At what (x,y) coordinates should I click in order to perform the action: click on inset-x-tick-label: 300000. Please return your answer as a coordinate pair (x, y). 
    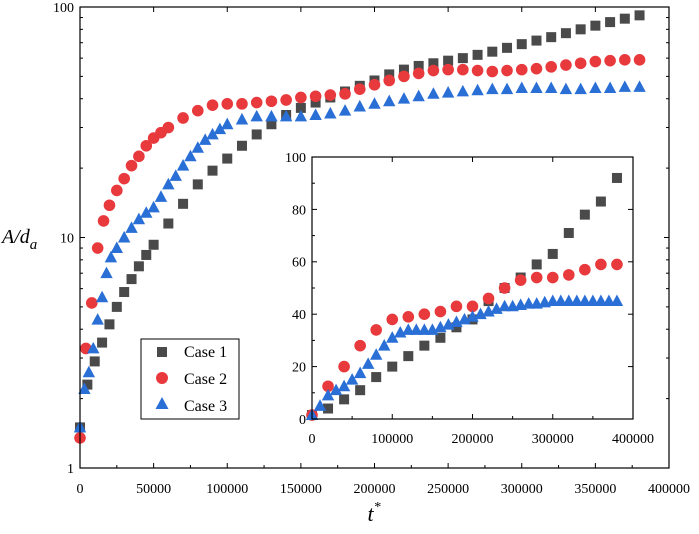
    Looking at the image, I should click on (553, 439).